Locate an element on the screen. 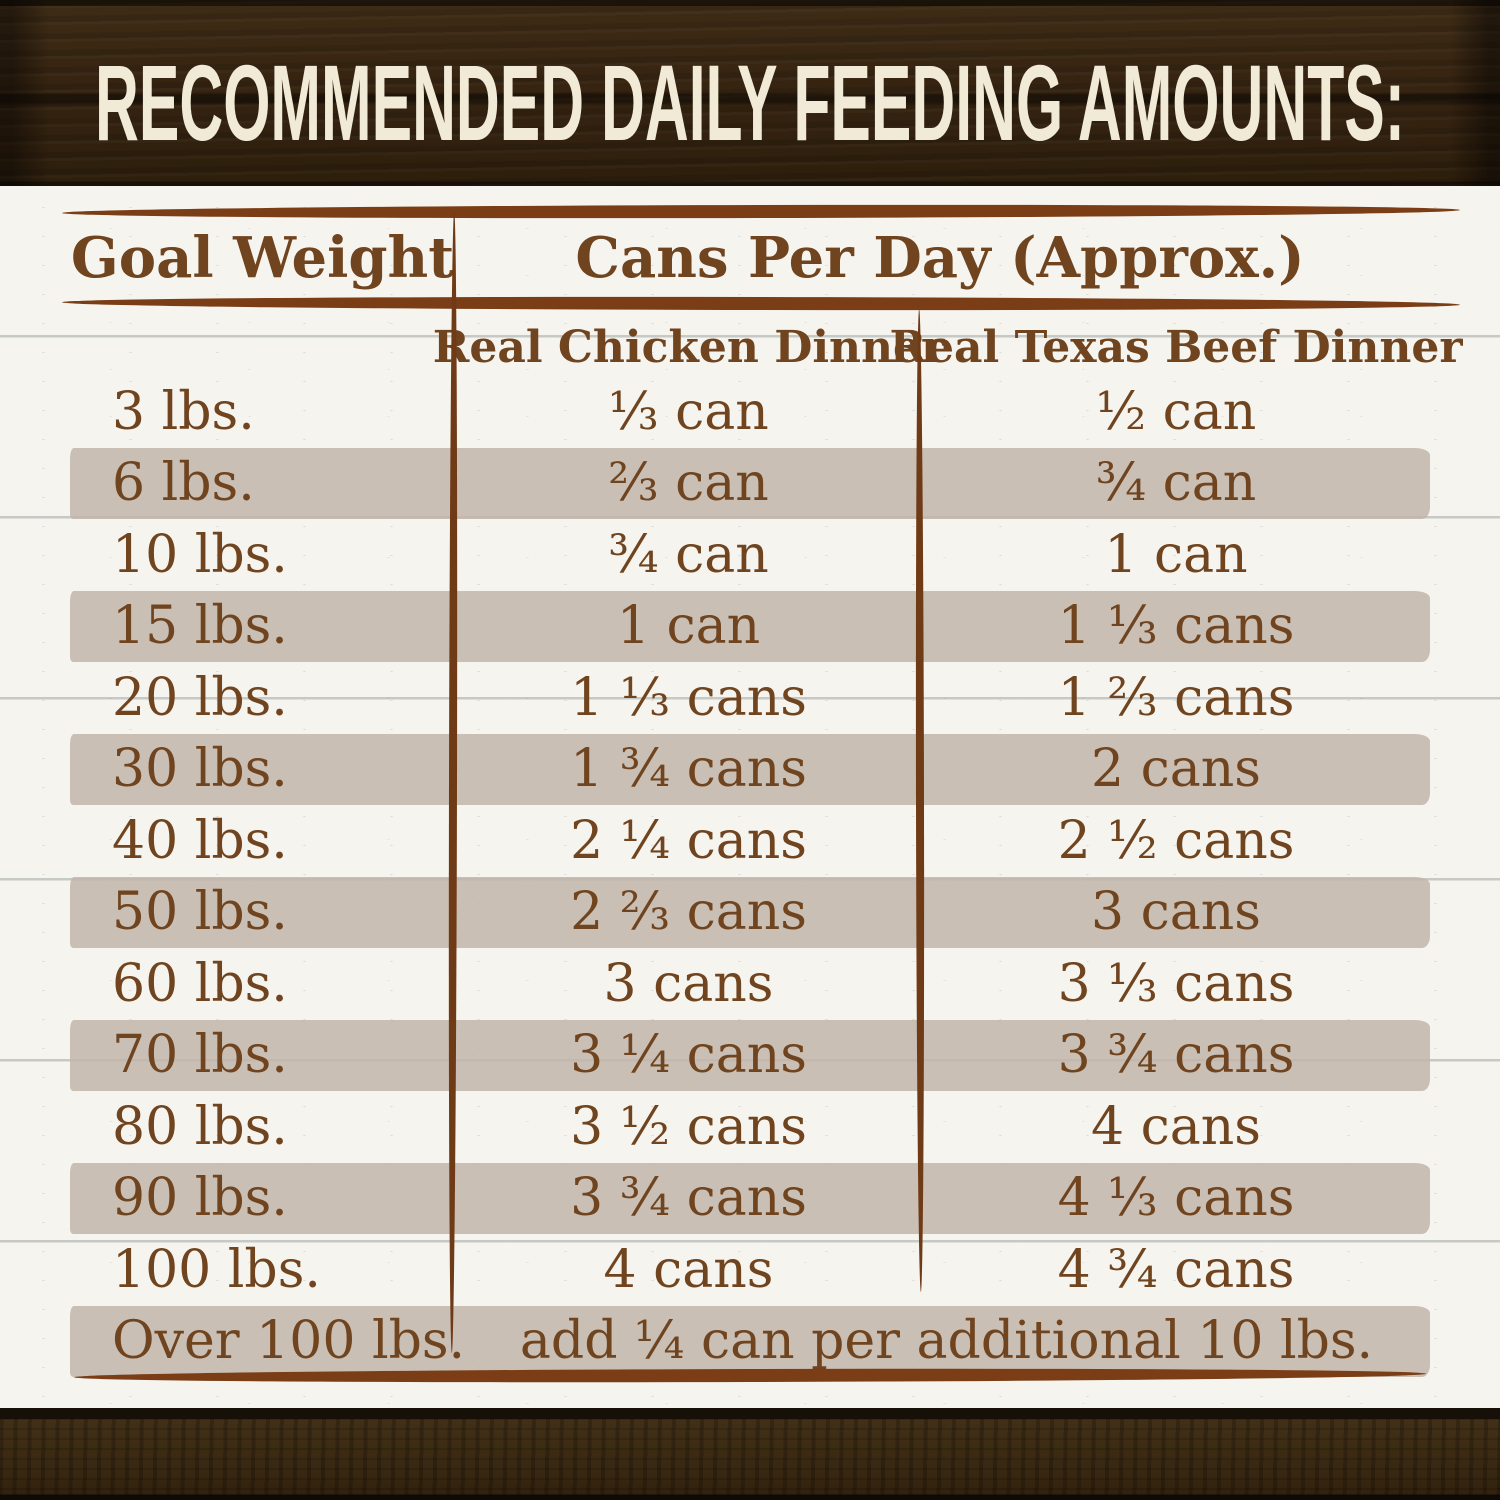  table-row: 6 lbs. ⅔ can ¾ can is located at coordinates (750, 483).